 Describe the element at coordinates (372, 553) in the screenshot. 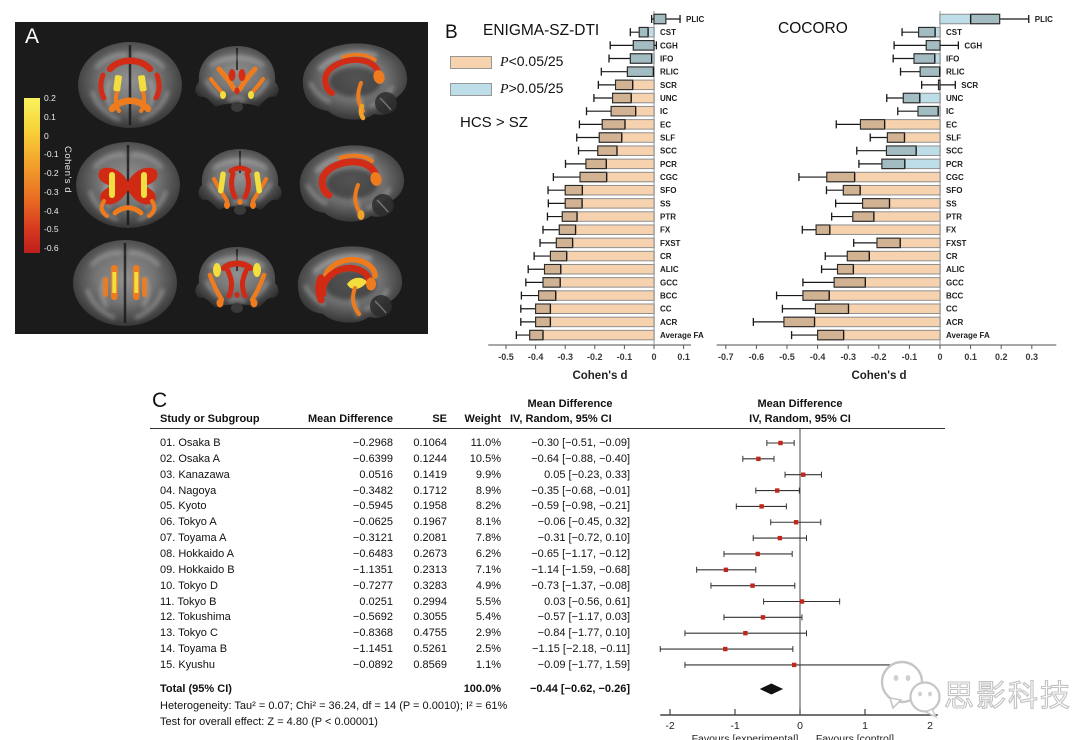

I see `mean-difference: −0.6483` at that location.